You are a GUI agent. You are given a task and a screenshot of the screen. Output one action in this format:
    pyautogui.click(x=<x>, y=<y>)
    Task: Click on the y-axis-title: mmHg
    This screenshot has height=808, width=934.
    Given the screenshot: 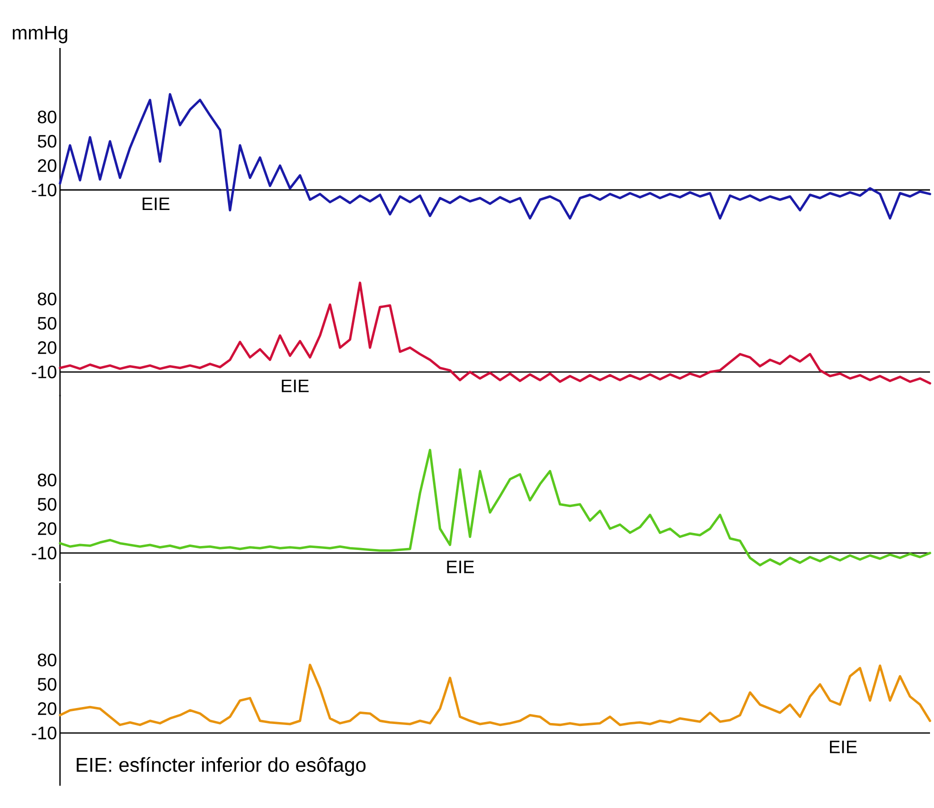 What is the action you would take?
    pyautogui.click(x=40, y=35)
    